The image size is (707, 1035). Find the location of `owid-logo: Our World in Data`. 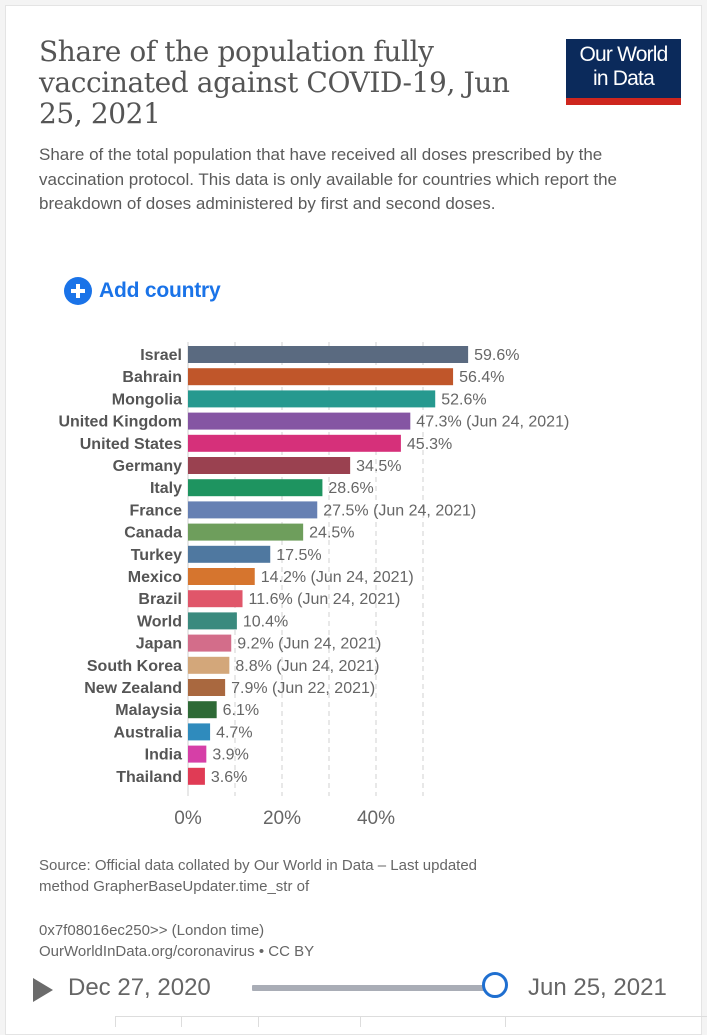

owid-logo: Our World in Data is located at coordinates (623, 72).